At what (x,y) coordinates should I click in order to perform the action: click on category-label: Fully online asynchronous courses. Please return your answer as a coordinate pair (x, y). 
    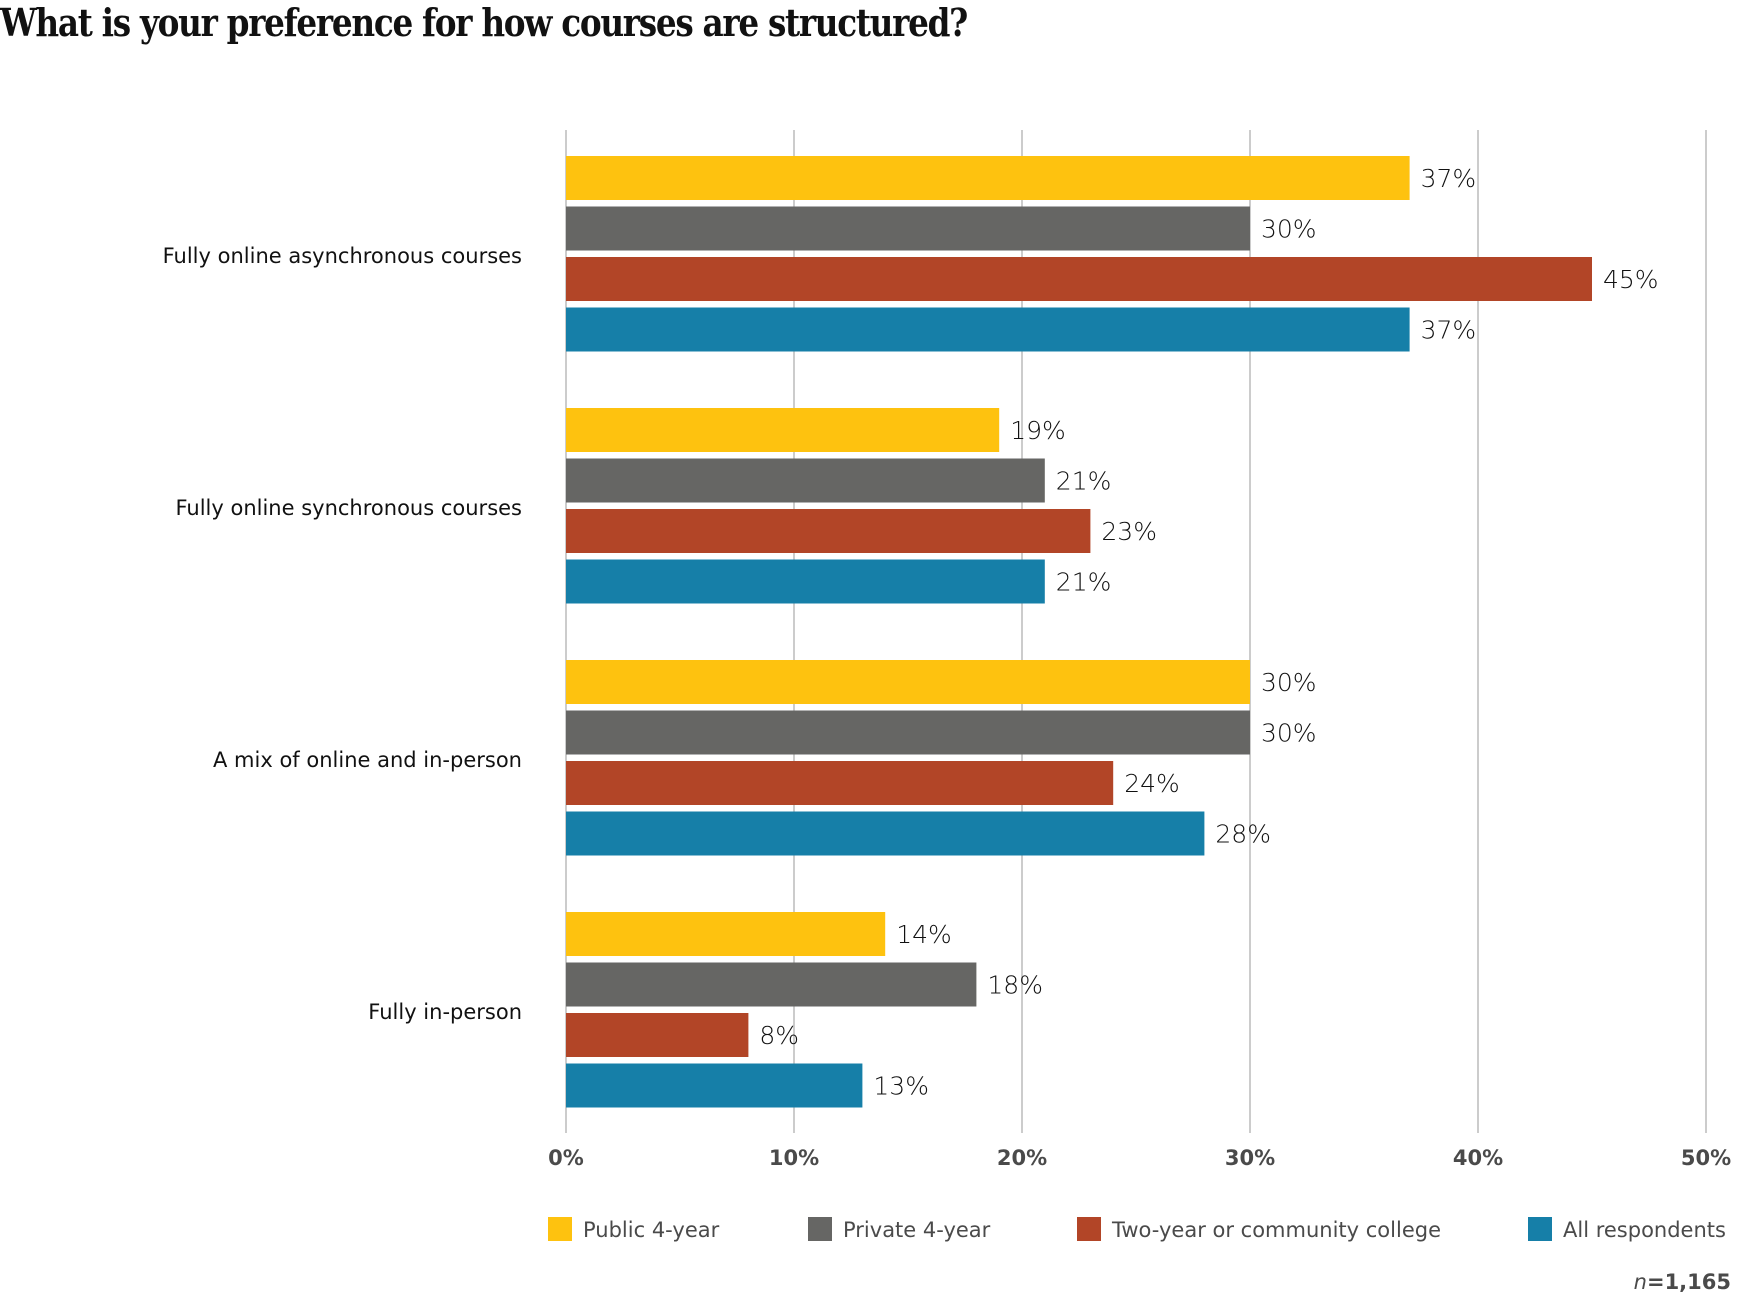
    Looking at the image, I should click on (342, 256).